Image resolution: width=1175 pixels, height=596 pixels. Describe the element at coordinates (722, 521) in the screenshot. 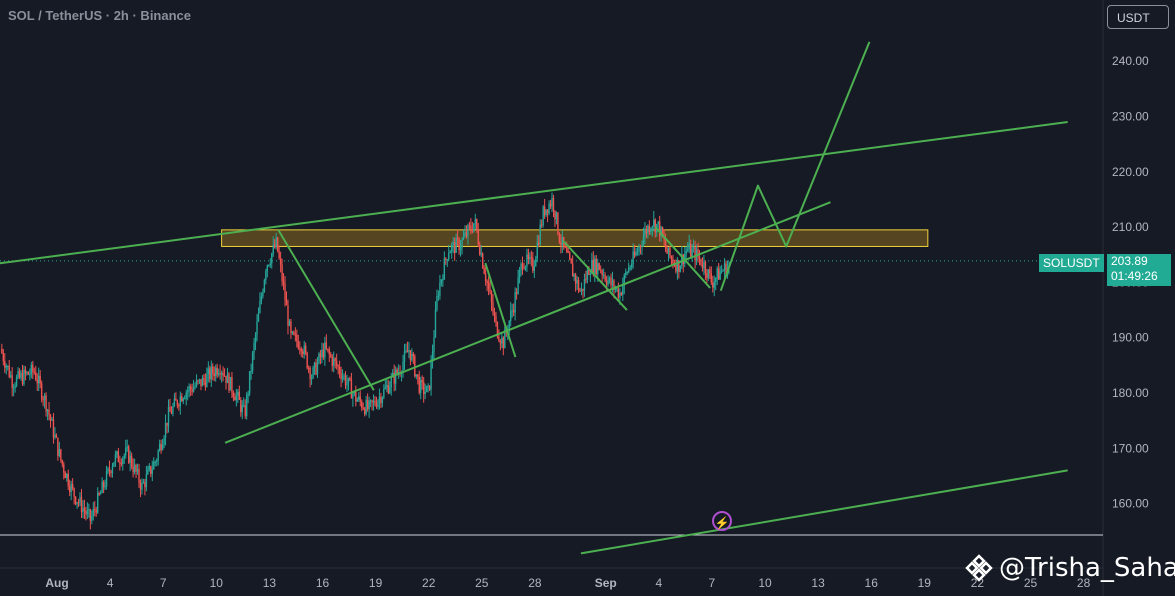

I see `lightning-icon: ⚡` at that location.